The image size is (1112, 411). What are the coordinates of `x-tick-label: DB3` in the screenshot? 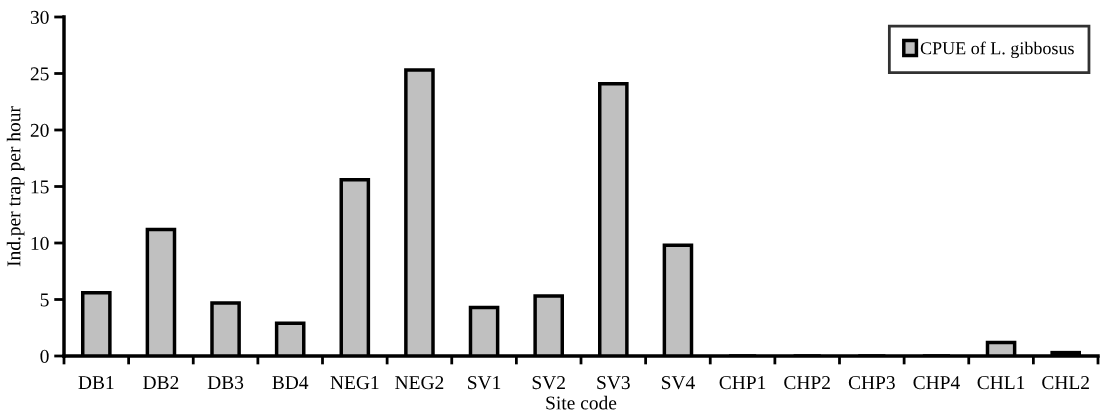 It's located at (225, 383).